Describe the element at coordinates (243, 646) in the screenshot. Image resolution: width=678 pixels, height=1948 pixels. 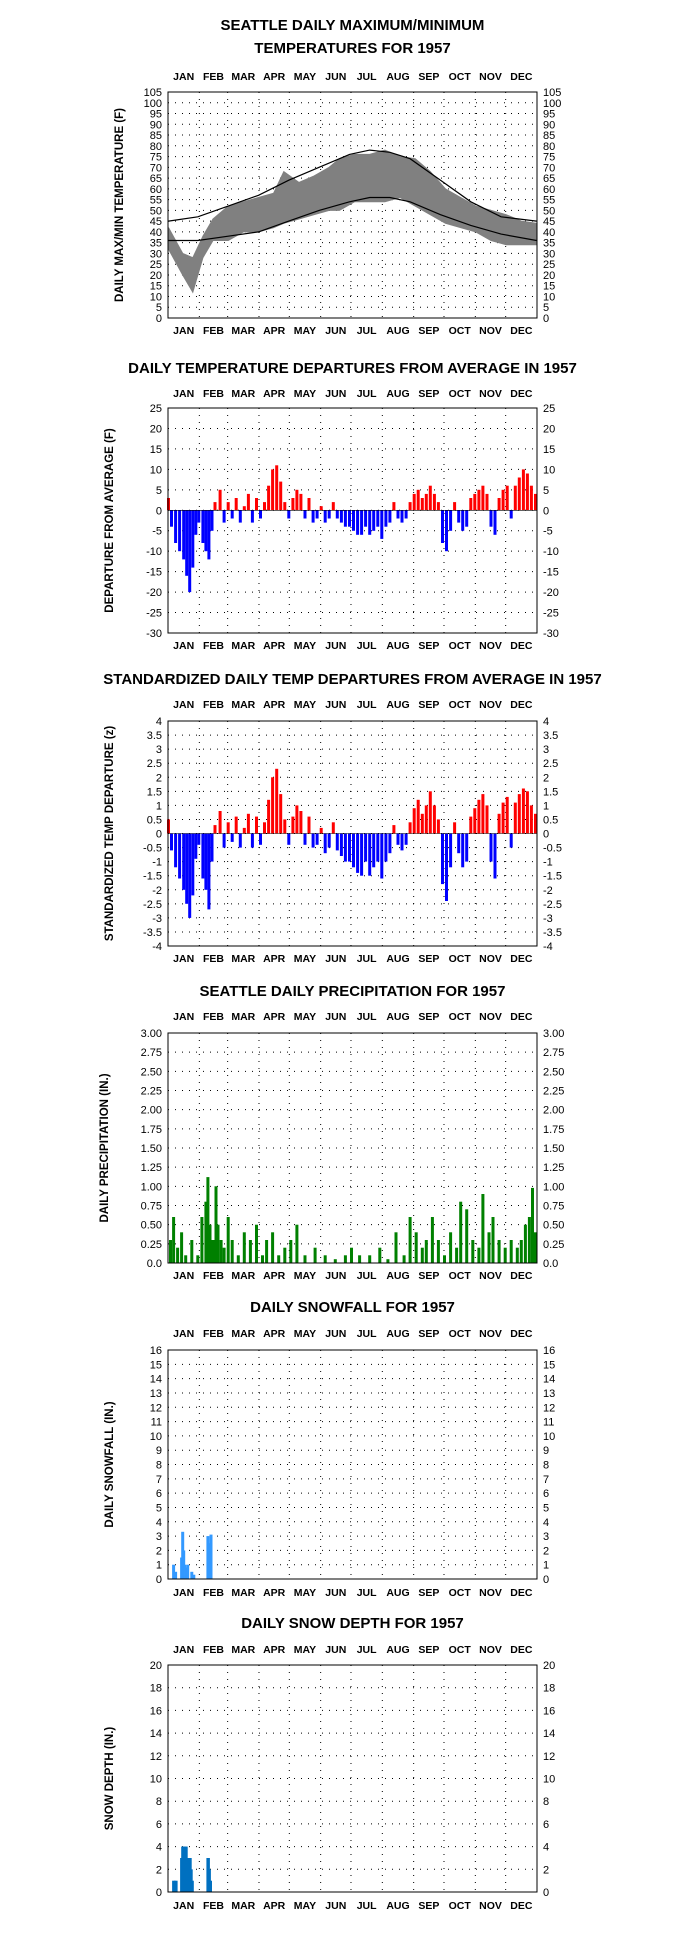
I see `month-label-bottom: MAR` at that location.